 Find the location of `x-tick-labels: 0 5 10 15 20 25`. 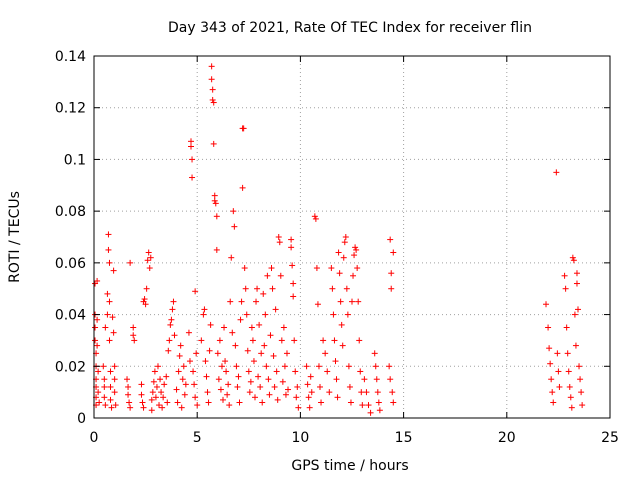

x-tick-labels: 0 5 10 15 20 25 is located at coordinates (354, 438).